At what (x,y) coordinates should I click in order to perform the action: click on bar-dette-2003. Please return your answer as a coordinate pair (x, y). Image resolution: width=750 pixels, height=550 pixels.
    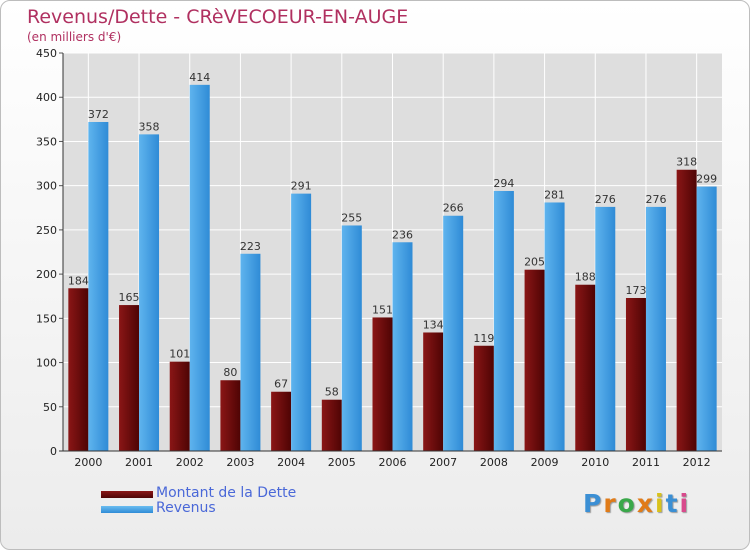
    Looking at the image, I should click on (230, 415).